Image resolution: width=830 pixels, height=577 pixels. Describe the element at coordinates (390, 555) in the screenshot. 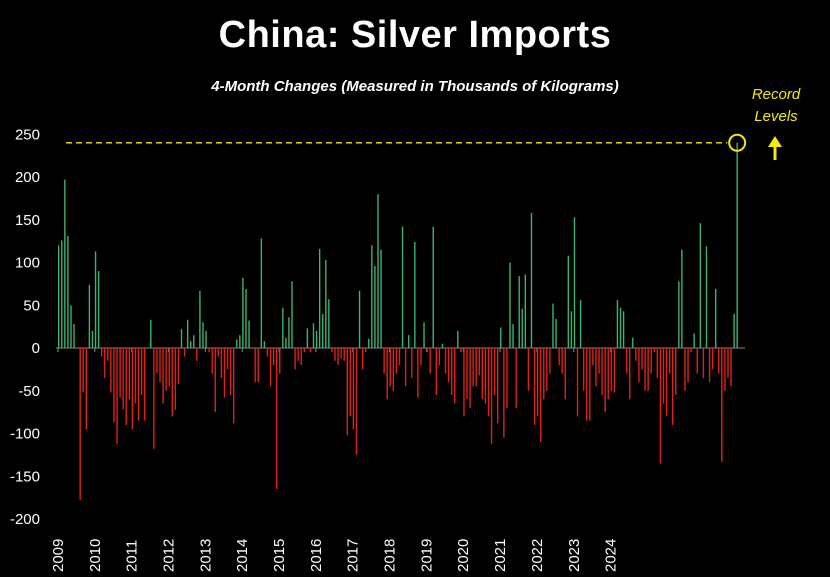

I see `x-tick-label: 2018` at that location.